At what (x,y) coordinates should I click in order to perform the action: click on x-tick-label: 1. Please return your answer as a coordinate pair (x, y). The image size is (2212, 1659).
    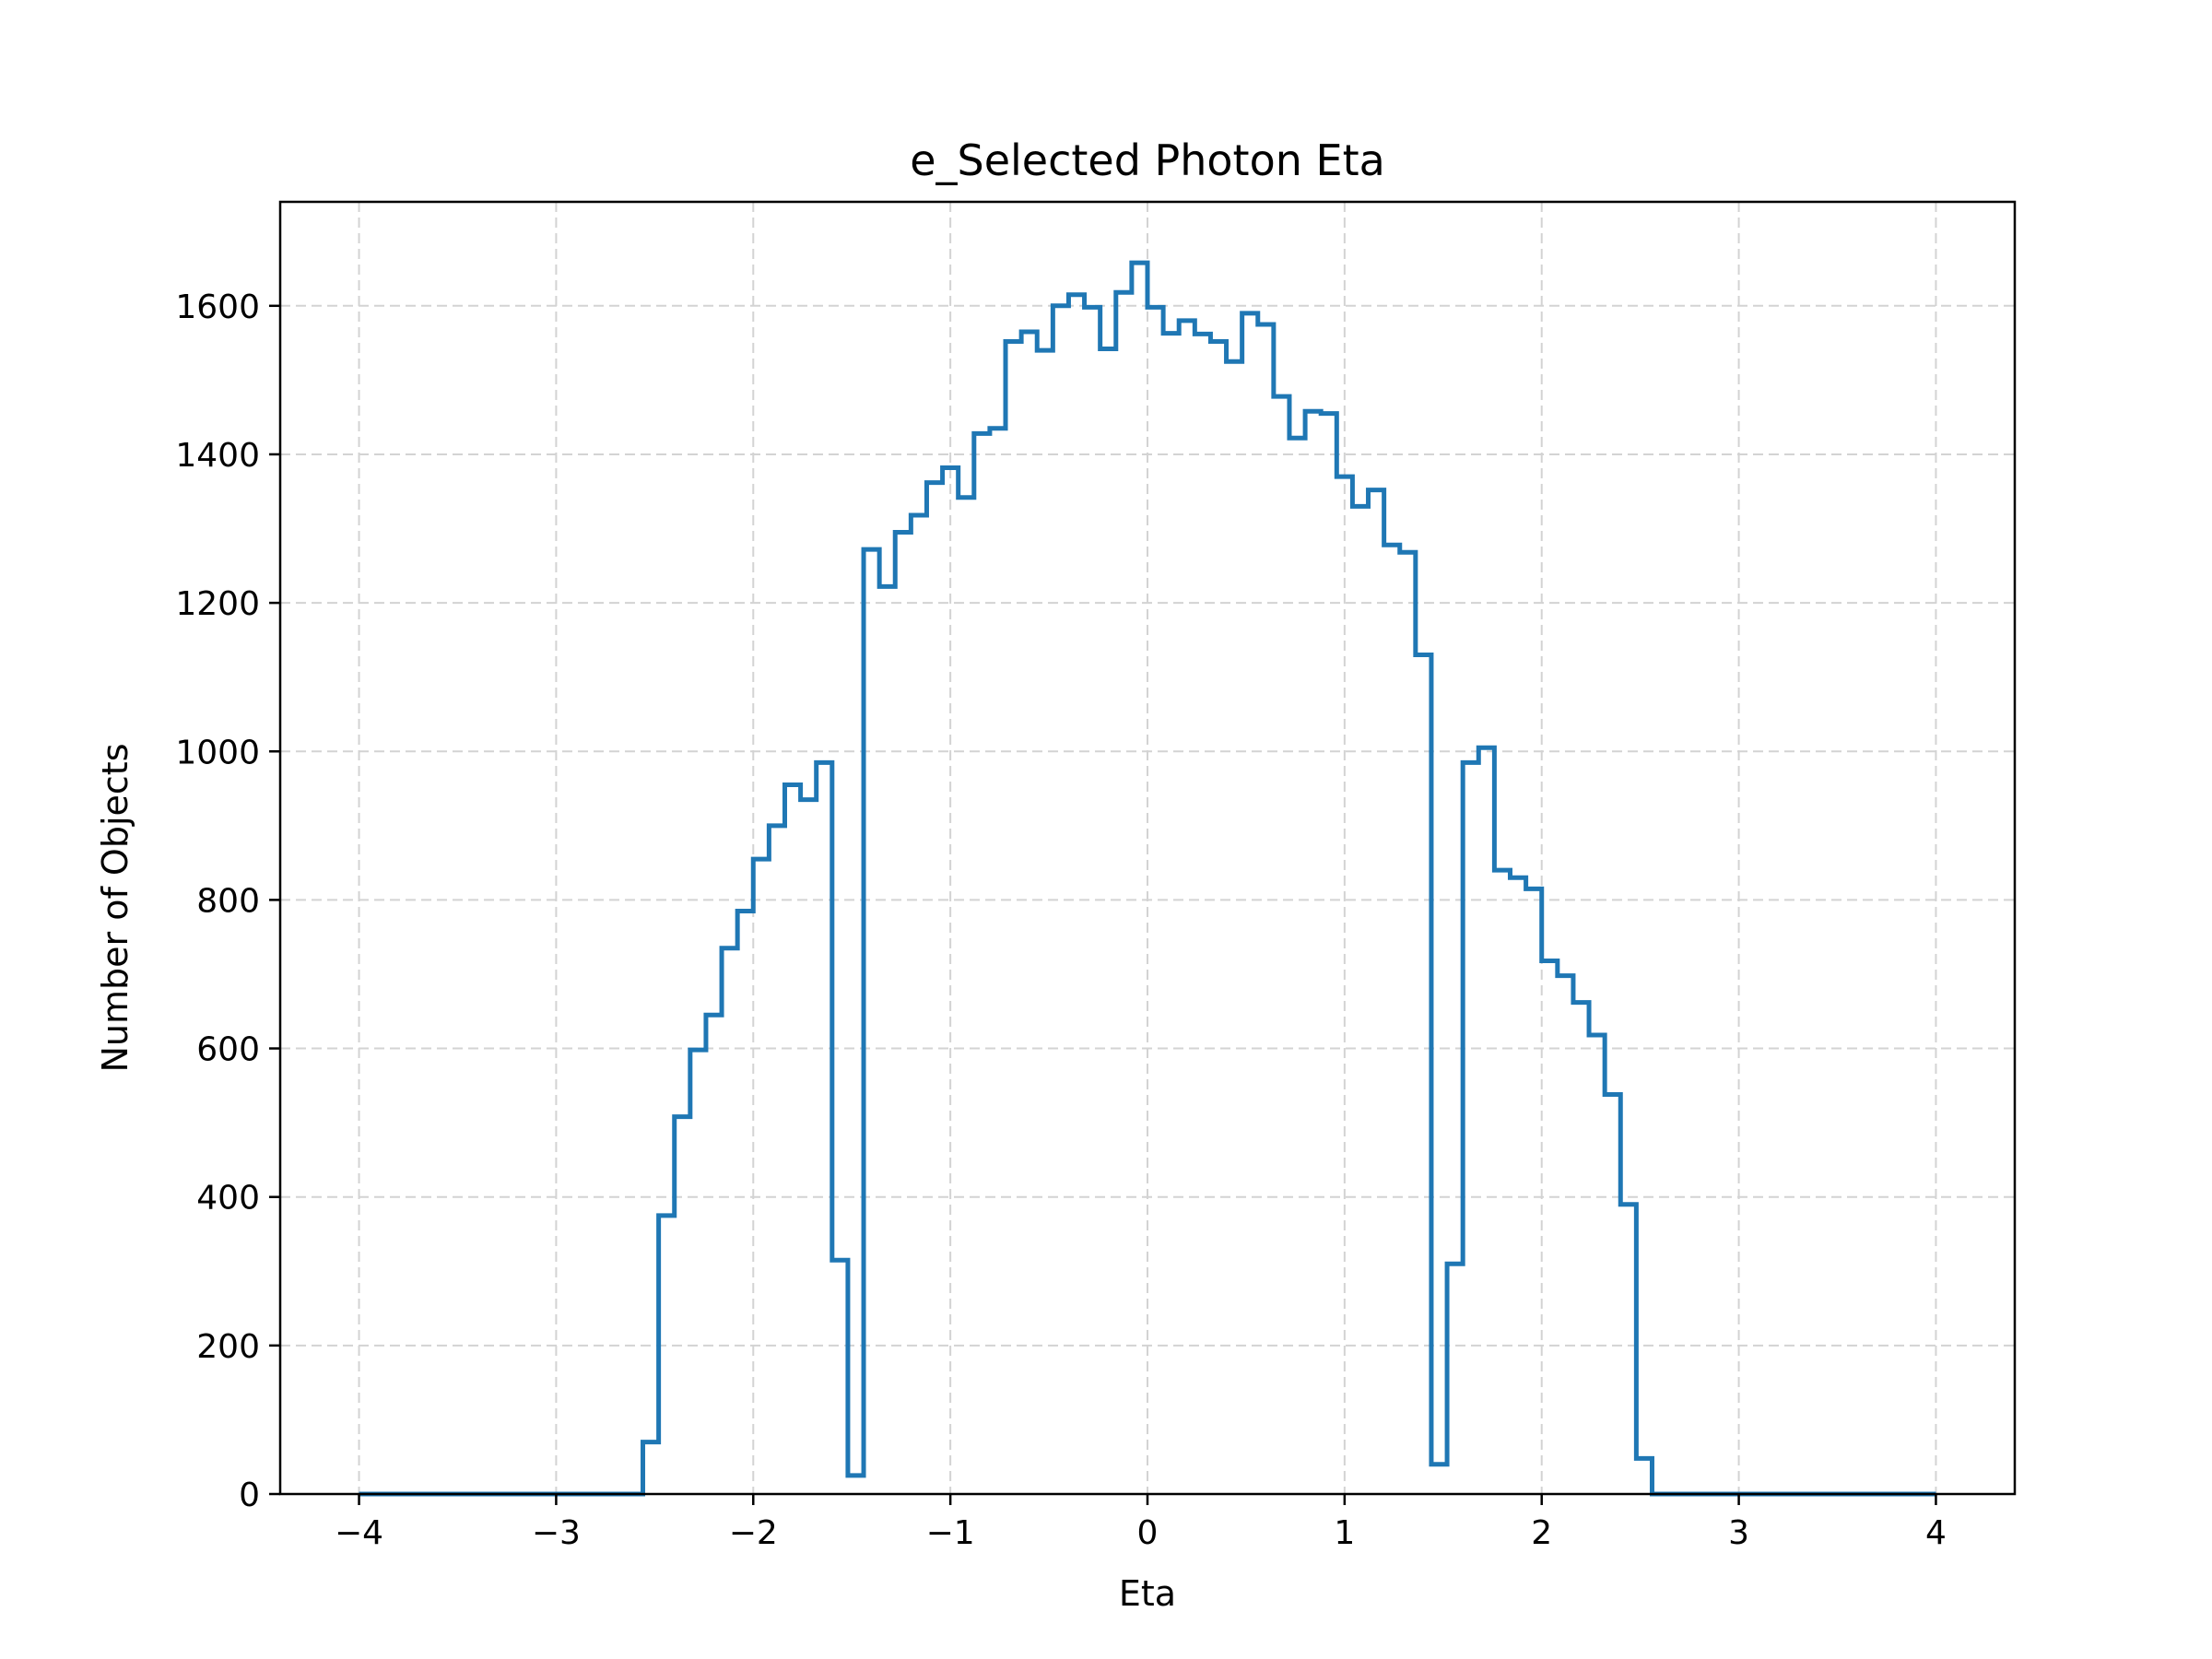
    Looking at the image, I should click on (1344, 1533).